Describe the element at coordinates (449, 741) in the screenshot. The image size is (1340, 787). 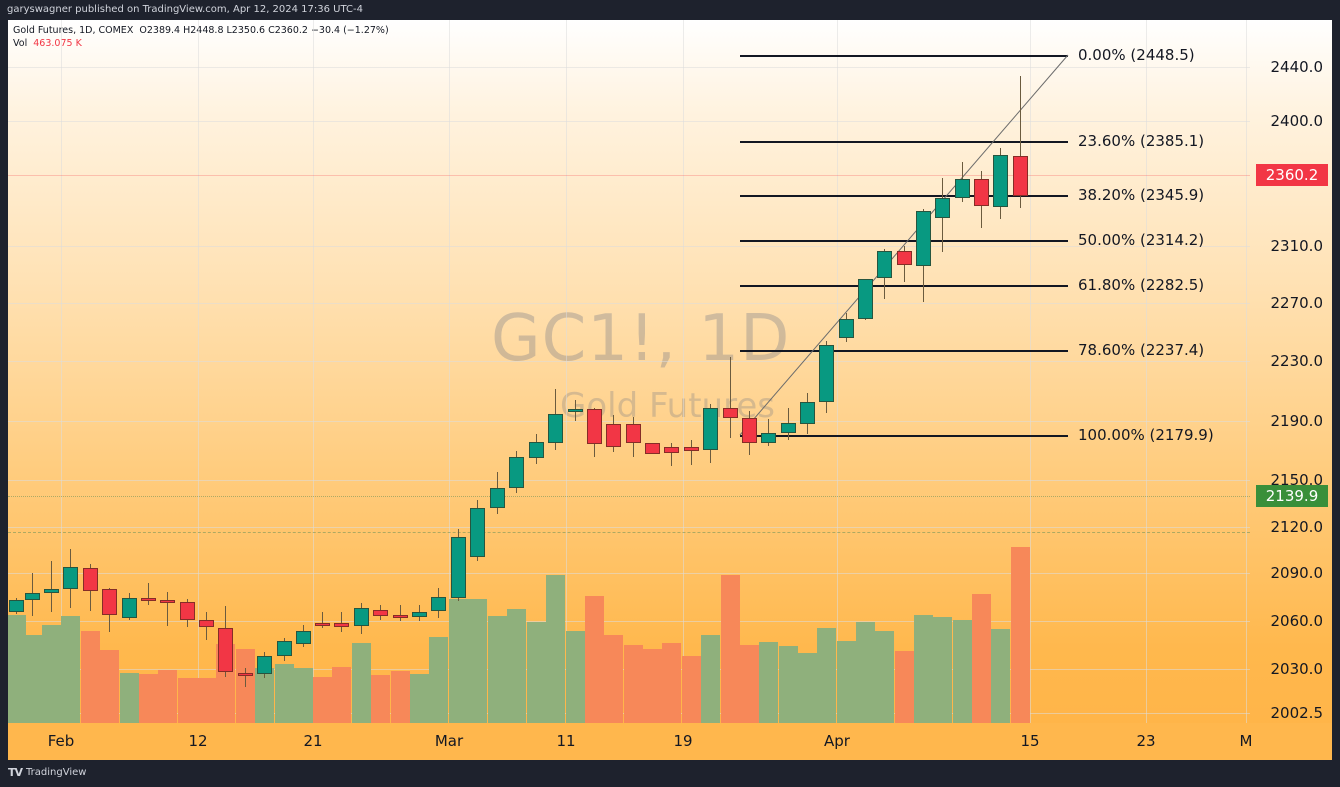
I see `time-axis-label: Mar` at that location.